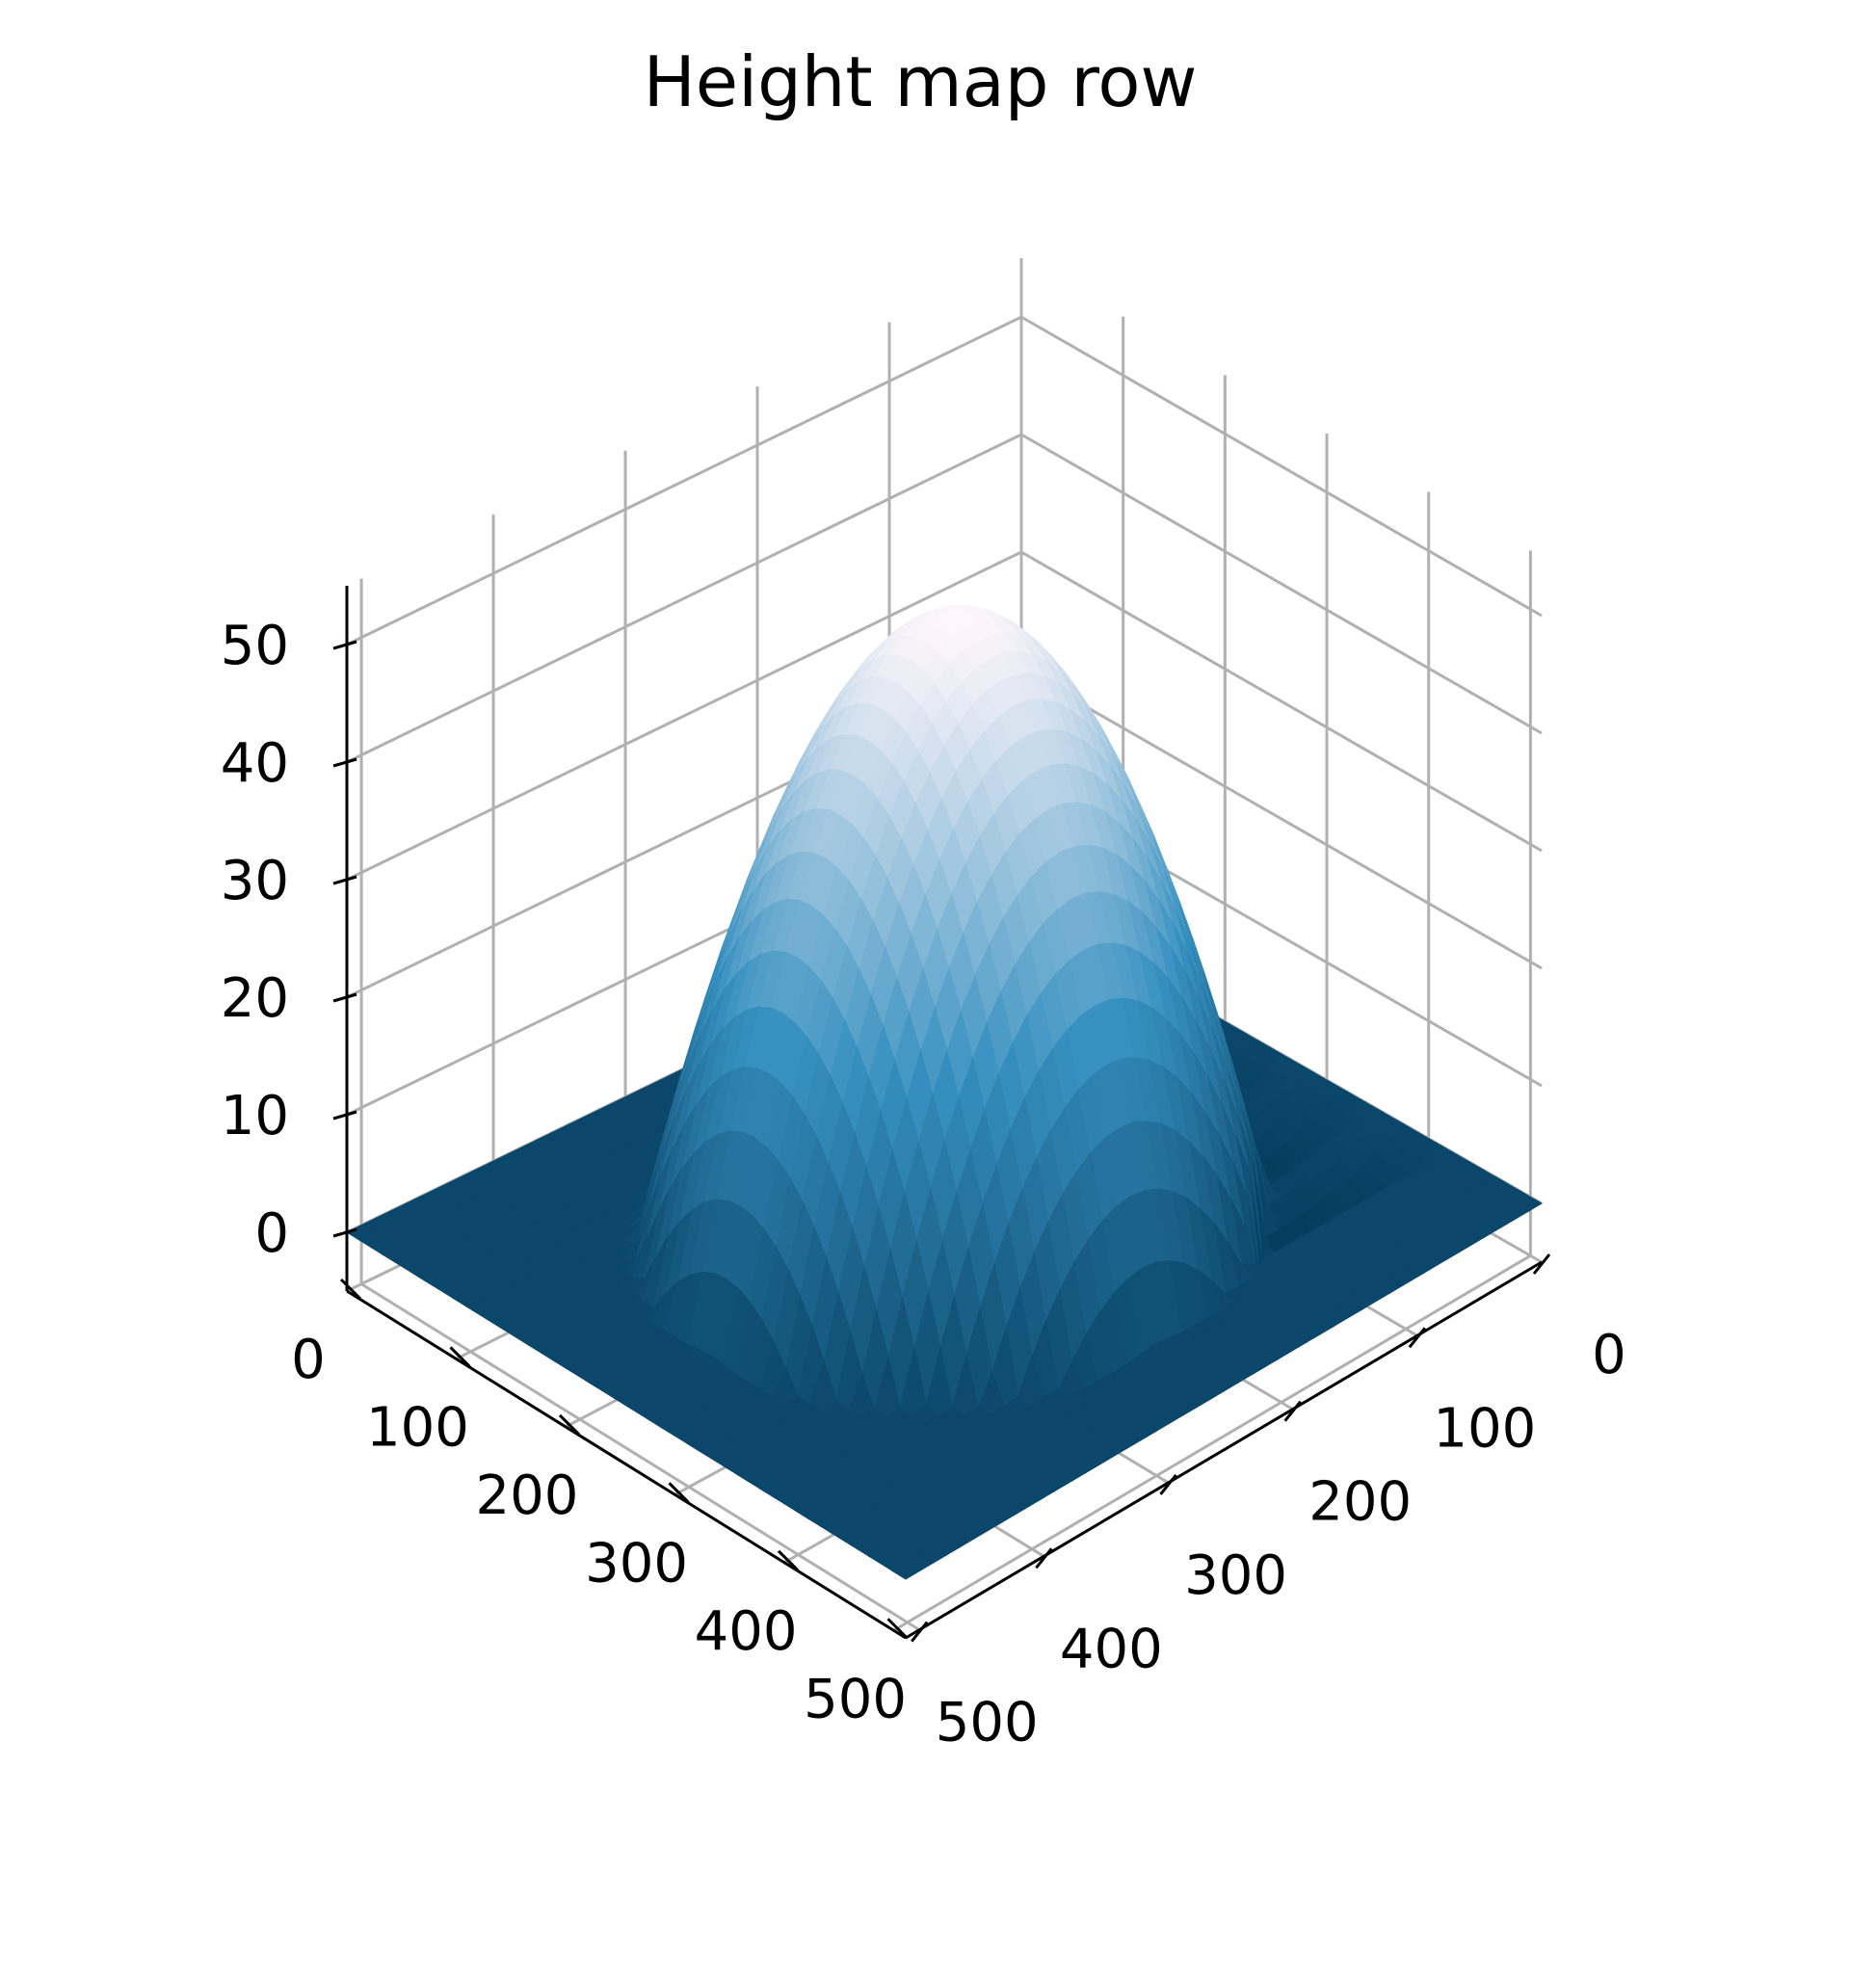 Image resolution: width=1876 pixels, height=1978 pixels. I want to click on right-axis-tick-label: 100, so click(1484, 1428).